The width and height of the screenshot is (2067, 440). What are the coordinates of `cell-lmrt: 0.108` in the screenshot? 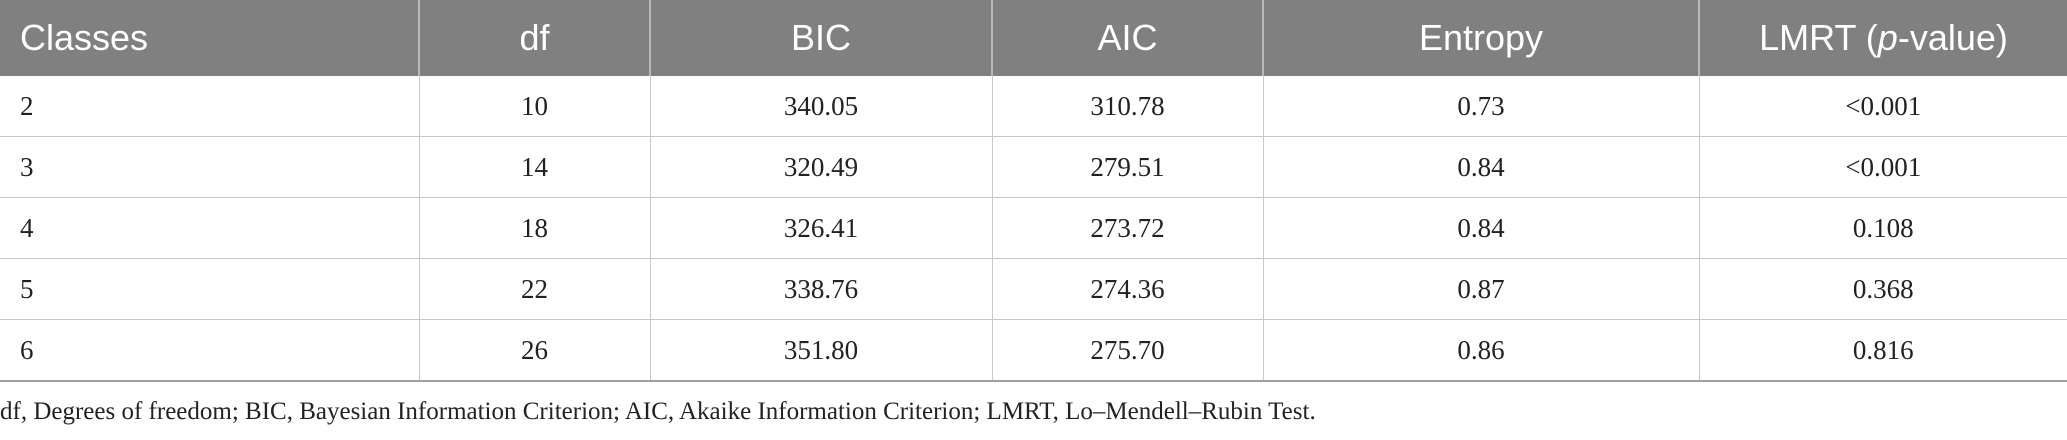 It's located at (1883, 228).